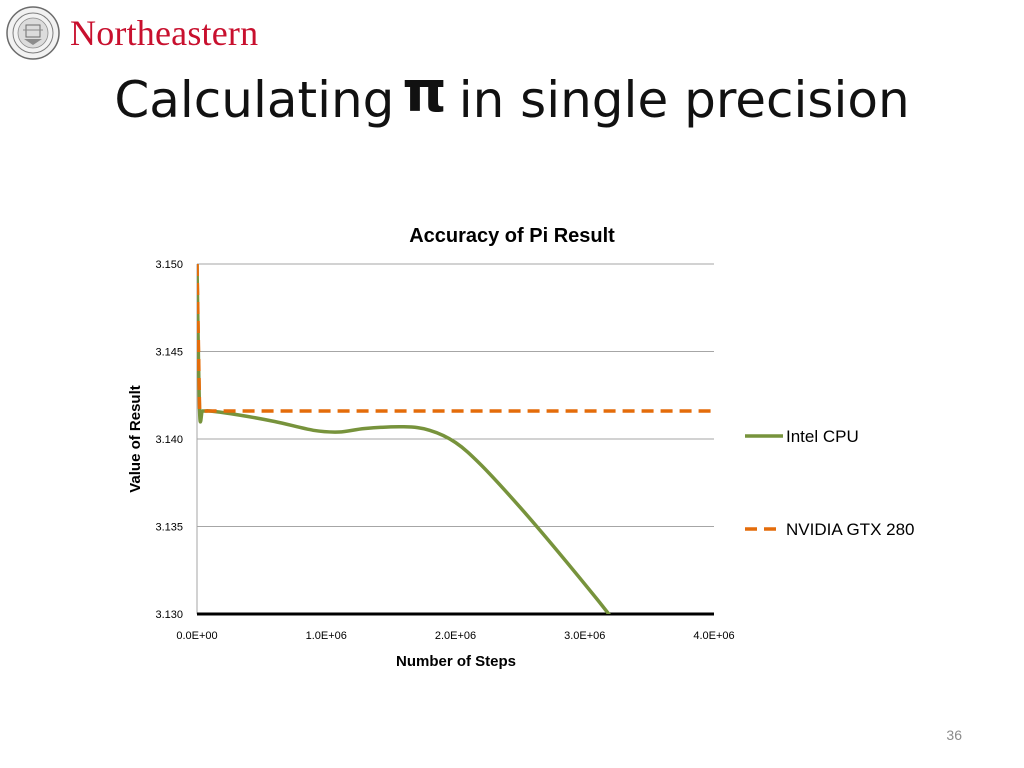  Describe the element at coordinates (169, 440) in the screenshot. I see `y-tick-label: 3.140` at that location.